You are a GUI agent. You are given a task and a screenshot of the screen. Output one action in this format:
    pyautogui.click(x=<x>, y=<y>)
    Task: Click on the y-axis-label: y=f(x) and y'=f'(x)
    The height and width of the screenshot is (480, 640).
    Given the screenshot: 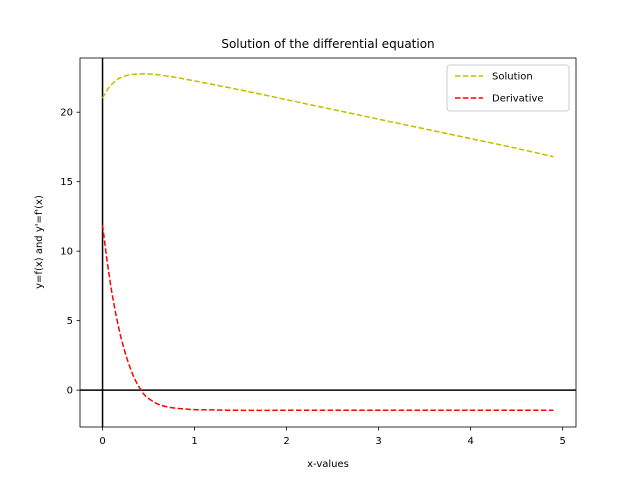 What is the action you would take?
    pyautogui.click(x=39, y=242)
    